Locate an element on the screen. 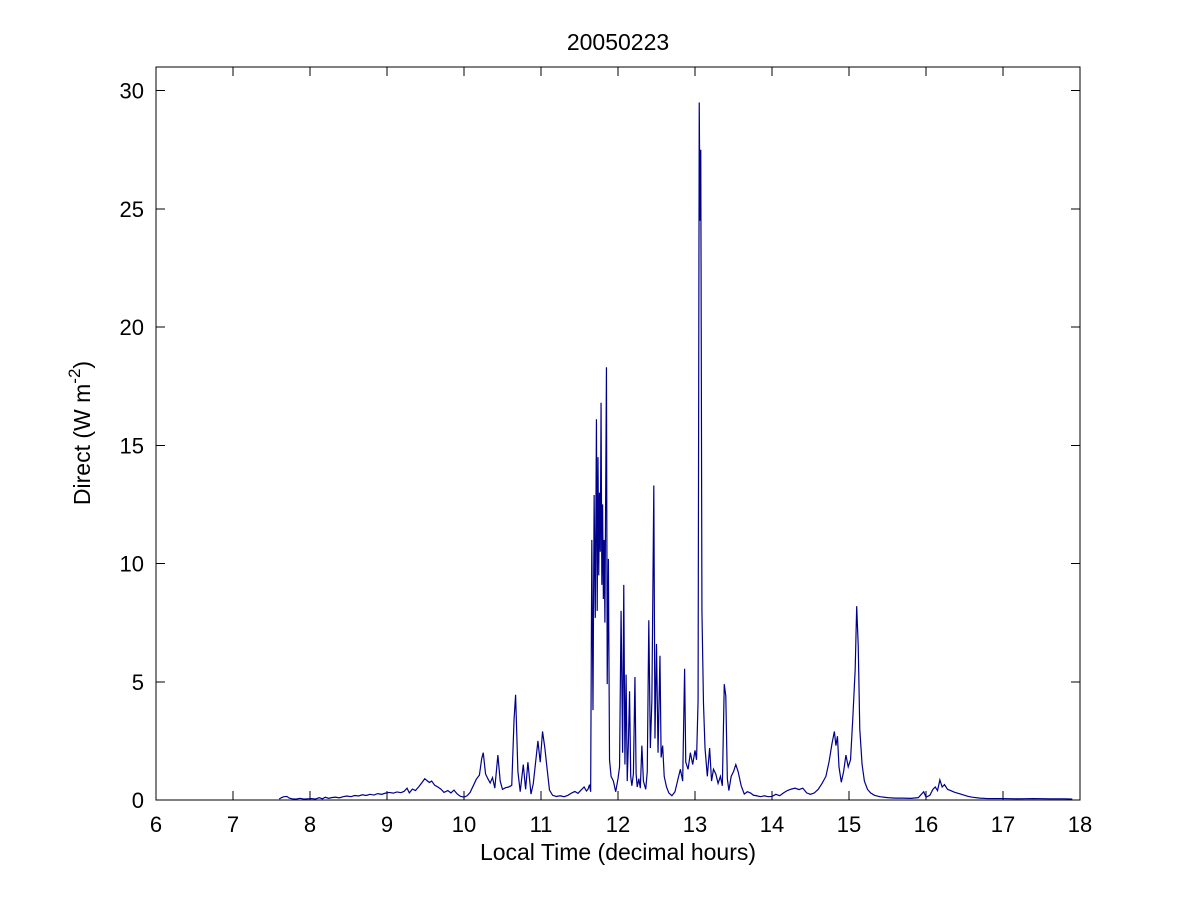  y-axis-label-superscript: -2 is located at coordinates (74, 376).